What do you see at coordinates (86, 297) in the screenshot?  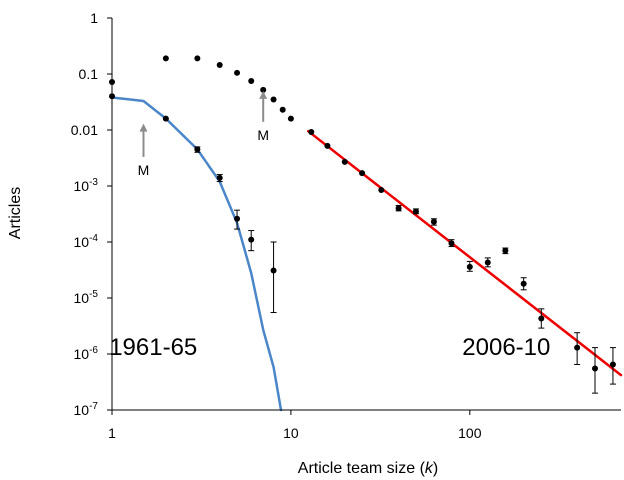 I see `y-tick-label: 10⁻⁵` at bounding box center [86, 297].